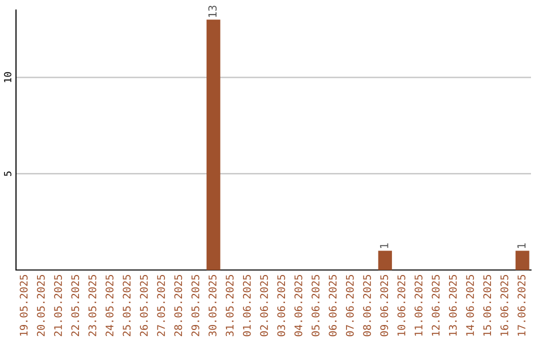 Image resolution: width=540 pixels, height=340 pixels. I want to click on x-tick-label: 10.06.2025, so click(401, 305).